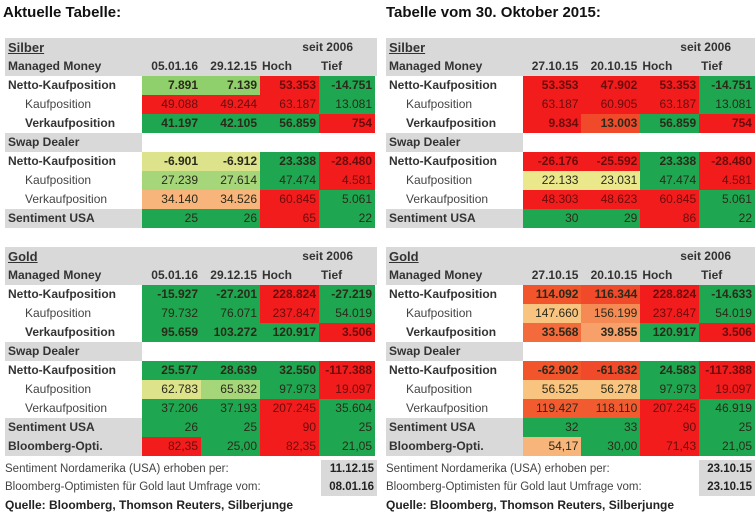 The image size is (755, 519). I want to click on value-cell: 25.577, so click(171, 370).